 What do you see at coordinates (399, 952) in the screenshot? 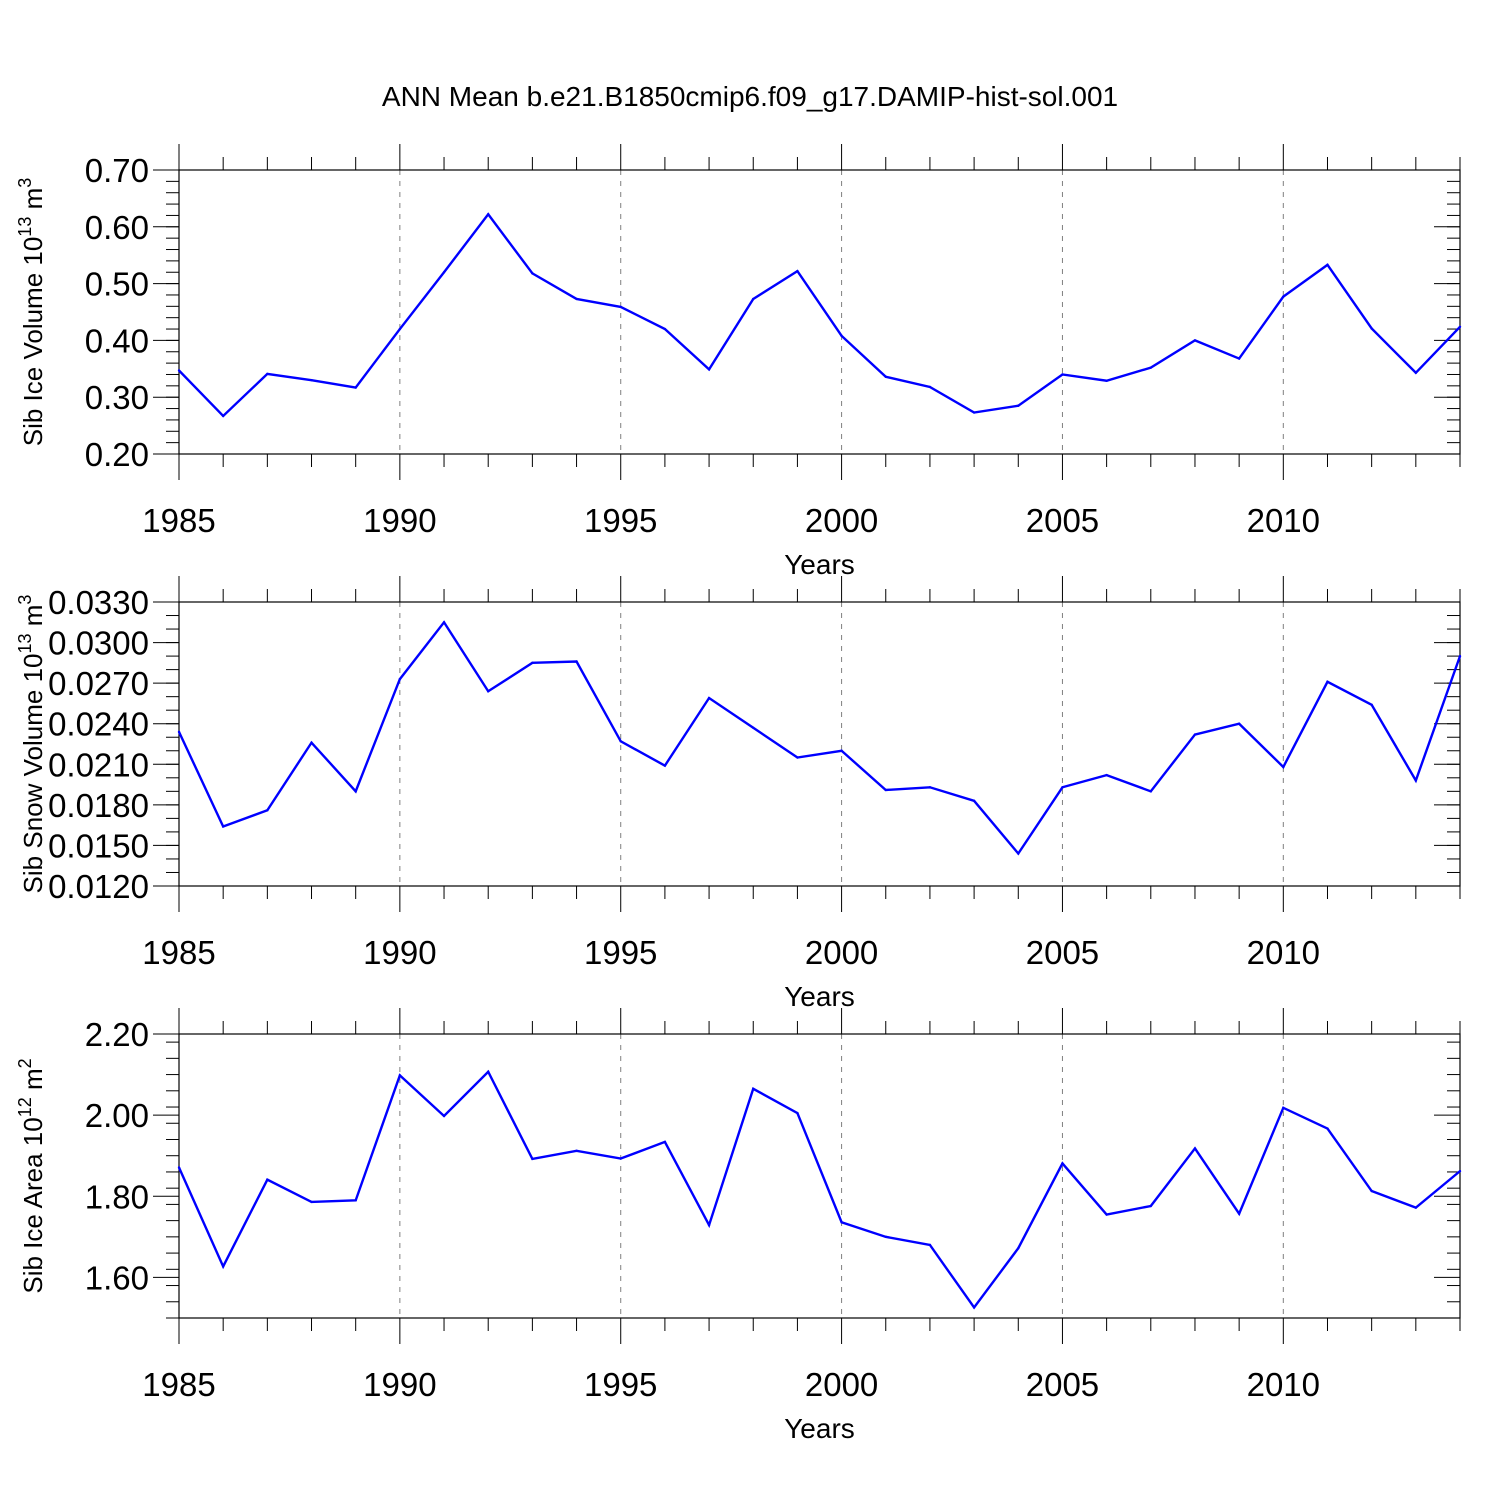
I see `x-tick-label: 1990` at bounding box center [399, 952].